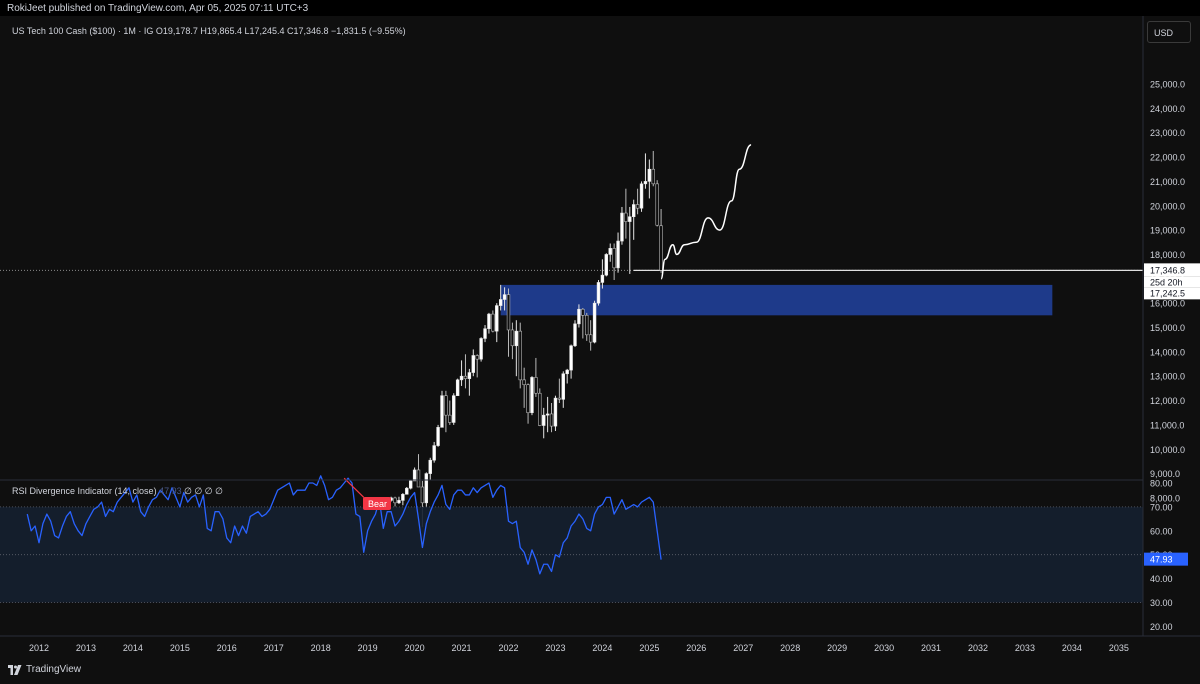 This screenshot has height=684, width=1200. What do you see at coordinates (86, 648) in the screenshot?
I see `time-tick-label: 2013` at bounding box center [86, 648].